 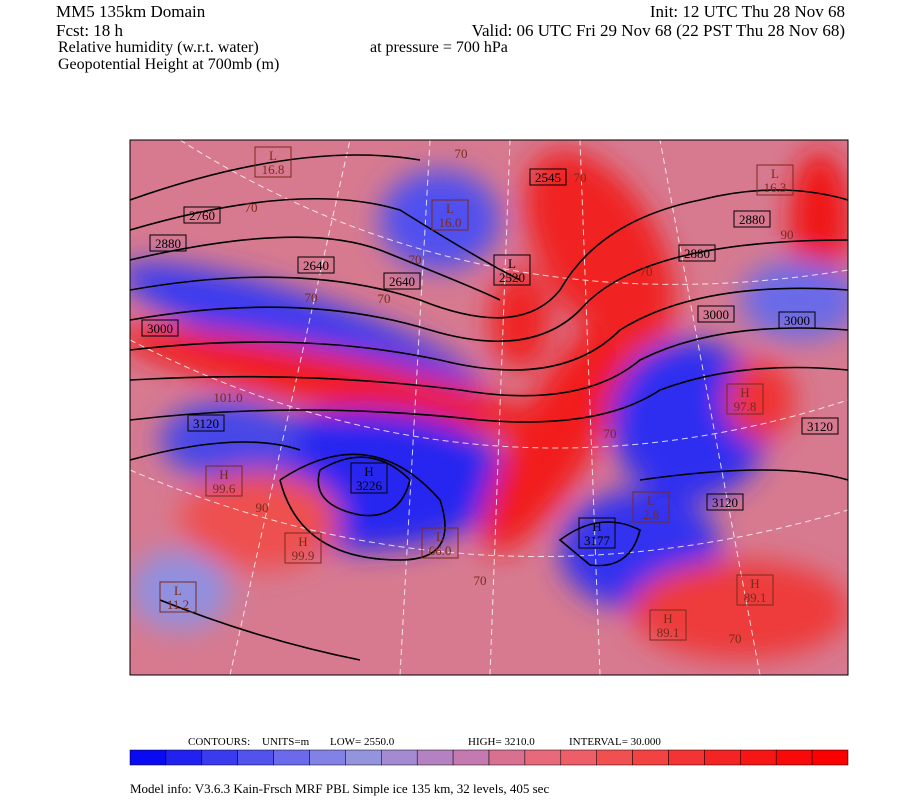 What do you see at coordinates (439, 47) in the screenshot?
I see `pressure-level: at pressure = 700 hPa` at bounding box center [439, 47].